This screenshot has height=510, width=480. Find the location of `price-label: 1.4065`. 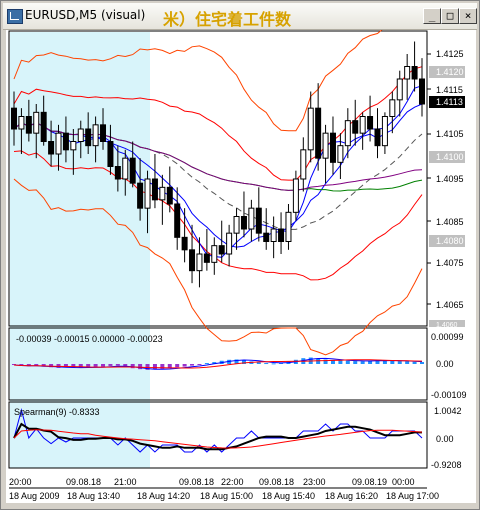

price-label: 1.4065 is located at coordinates (450, 305).